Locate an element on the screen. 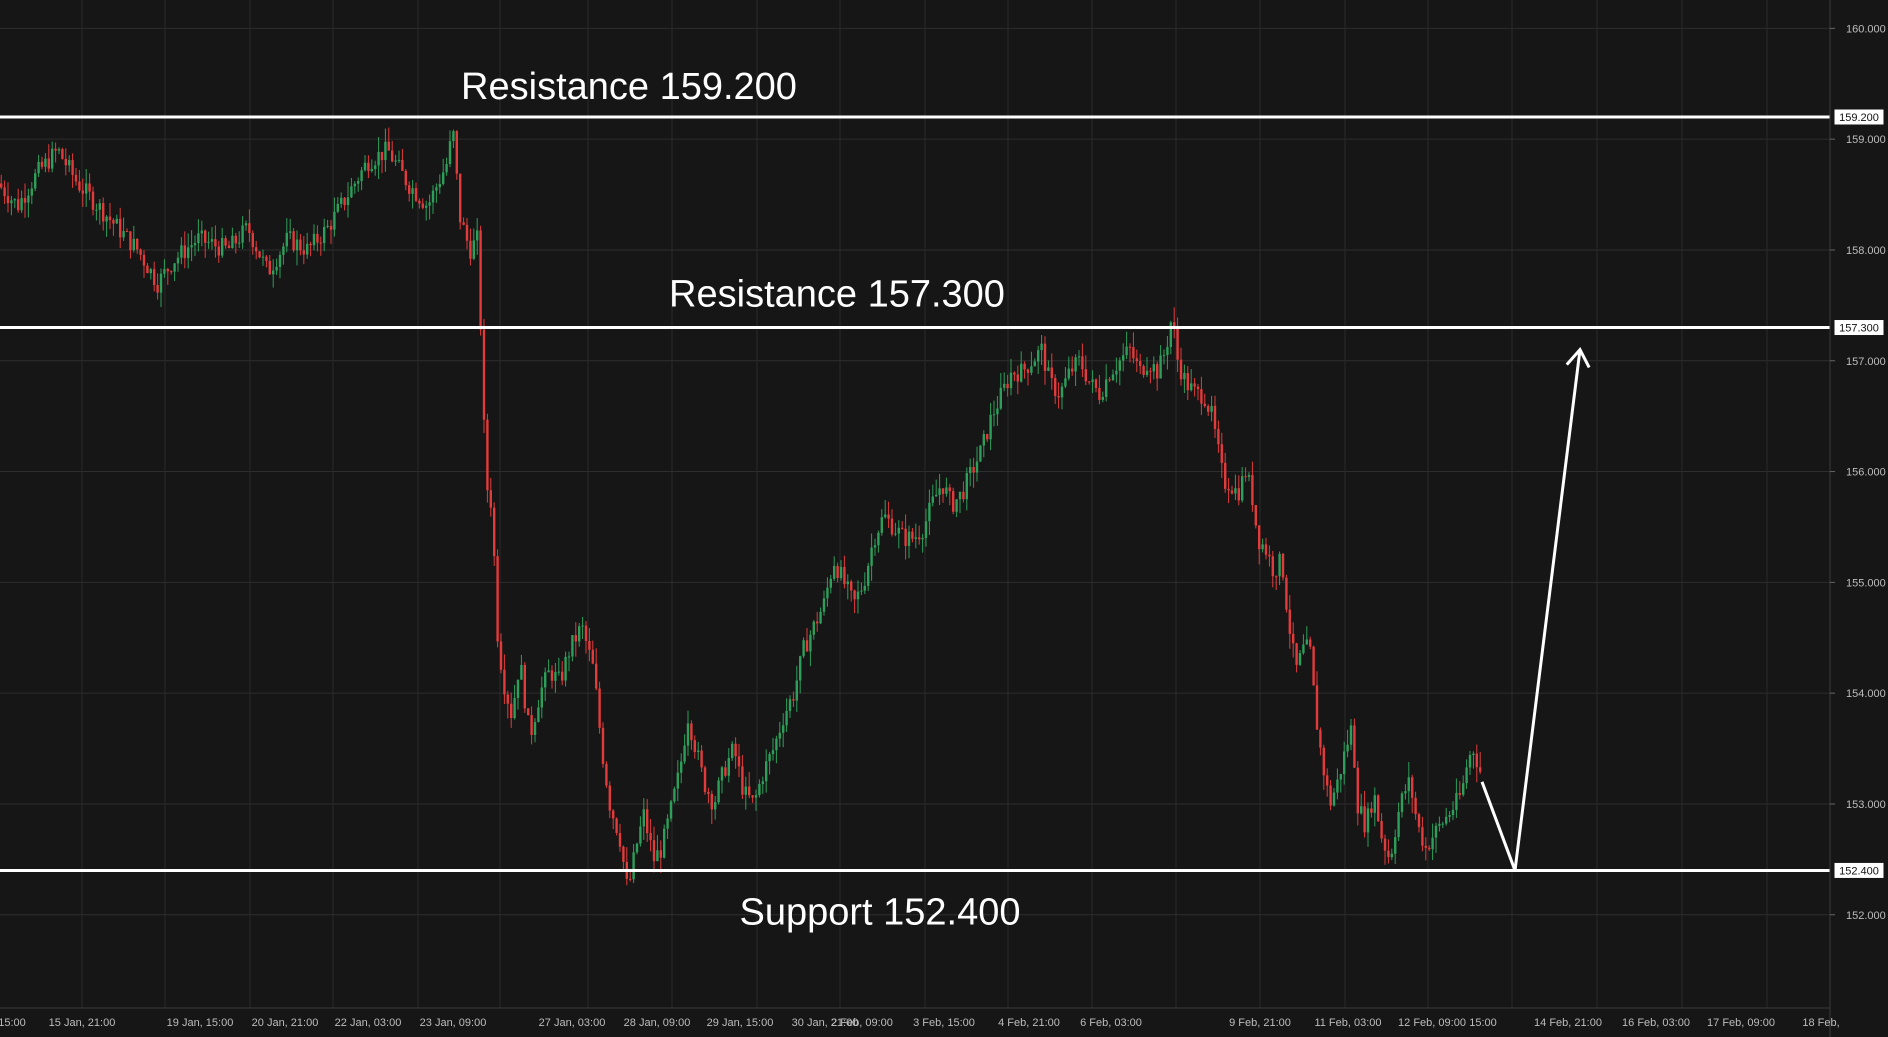 The height and width of the screenshot is (1037, 1888). x-tick-label: 27 Jan, 03:00 is located at coordinates (572, 1023).